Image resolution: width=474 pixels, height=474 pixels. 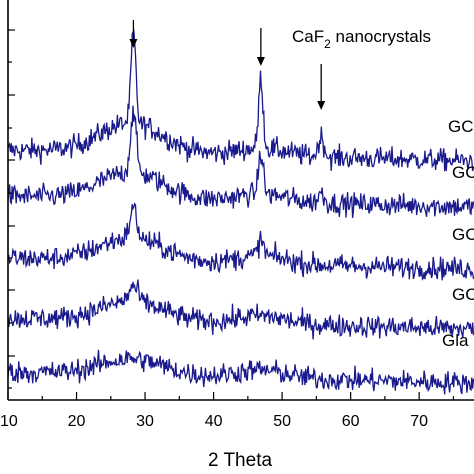 What do you see at coordinates (145, 421) in the screenshot?
I see `x-tick-label-30: 30` at bounding box center [145, 421].